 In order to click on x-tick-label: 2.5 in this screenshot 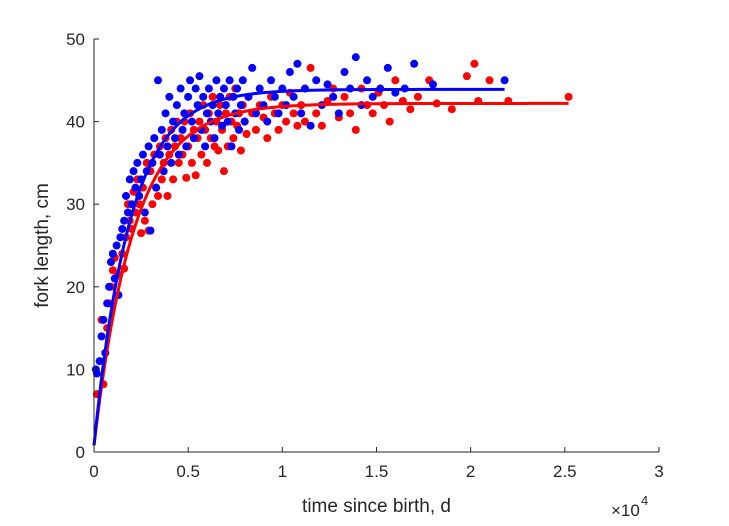, I will do `click(565, 471)`.